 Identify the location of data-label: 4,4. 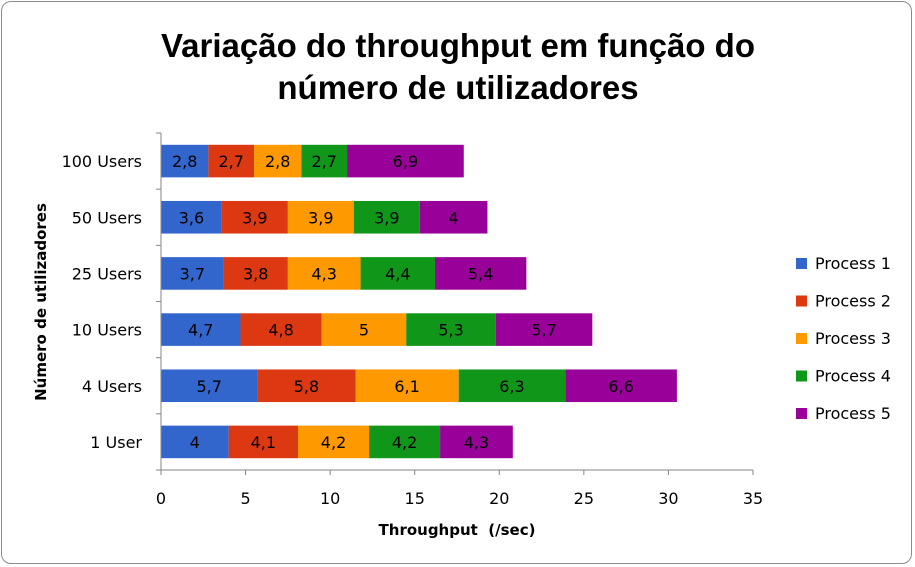
(397, 273).